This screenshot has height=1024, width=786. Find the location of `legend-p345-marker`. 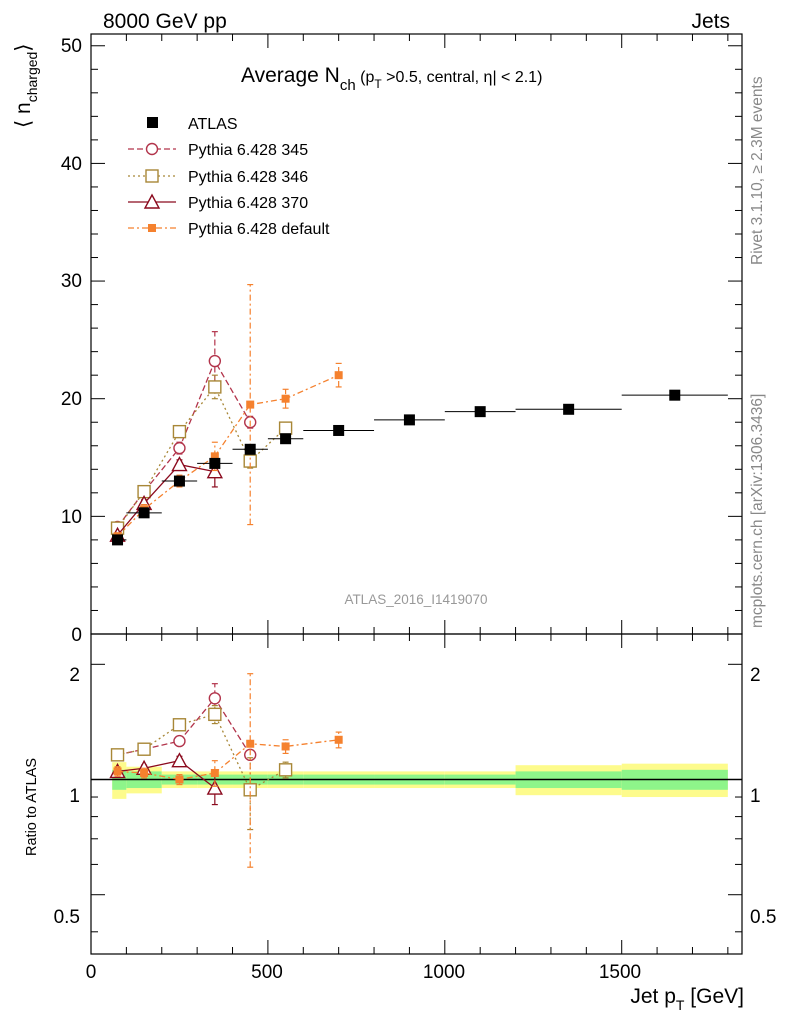

legend-p345-marker is located at coordinates (152, 149).